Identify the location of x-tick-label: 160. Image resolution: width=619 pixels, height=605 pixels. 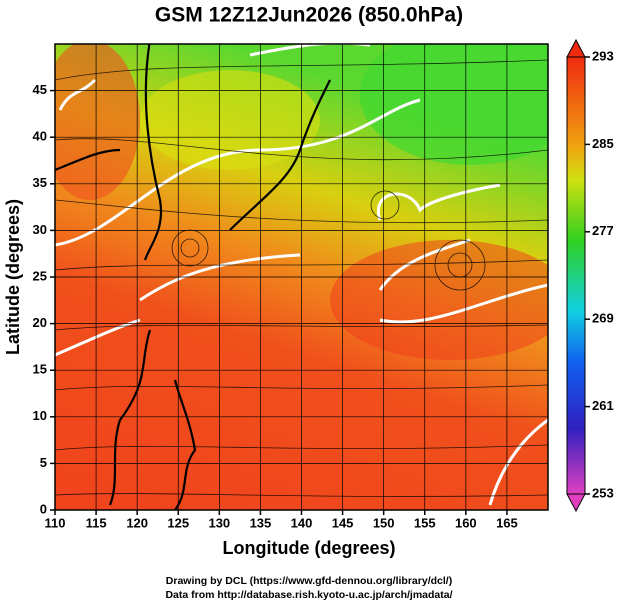
(466, 522).